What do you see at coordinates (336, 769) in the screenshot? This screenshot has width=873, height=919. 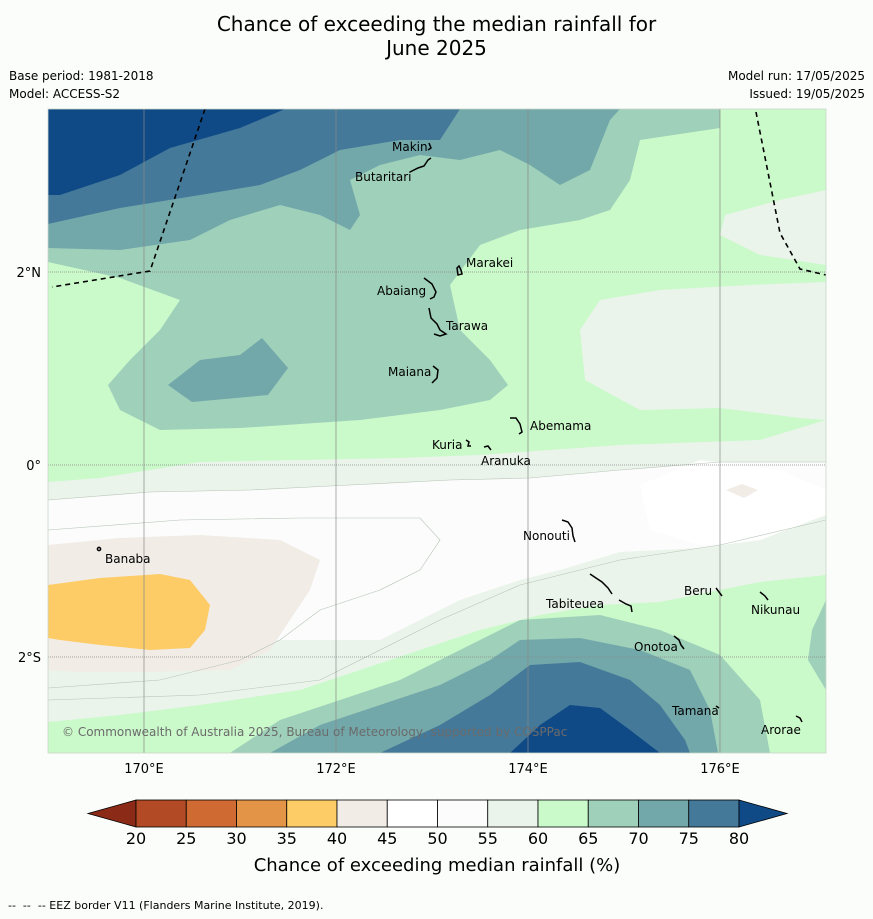 I see `lon-label-172e: 172°E` at bounding box center [336, 769].